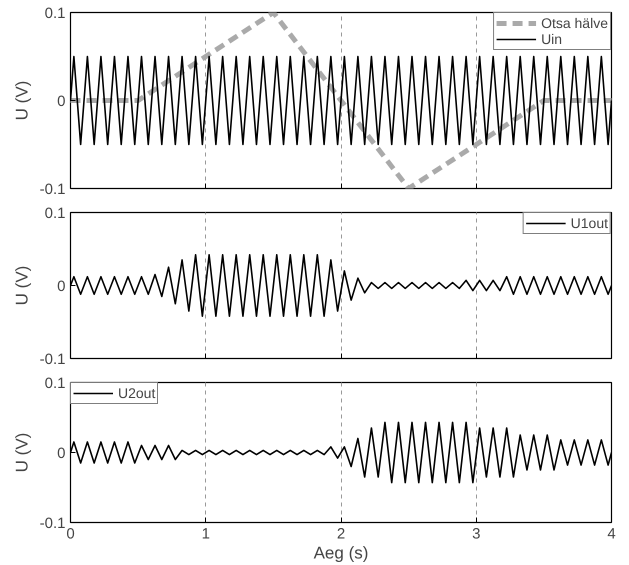  What do you see at coordinates (206, 534) in the screenshot?
I see `x-tick-label: 1` at bounding box center [206, 534].